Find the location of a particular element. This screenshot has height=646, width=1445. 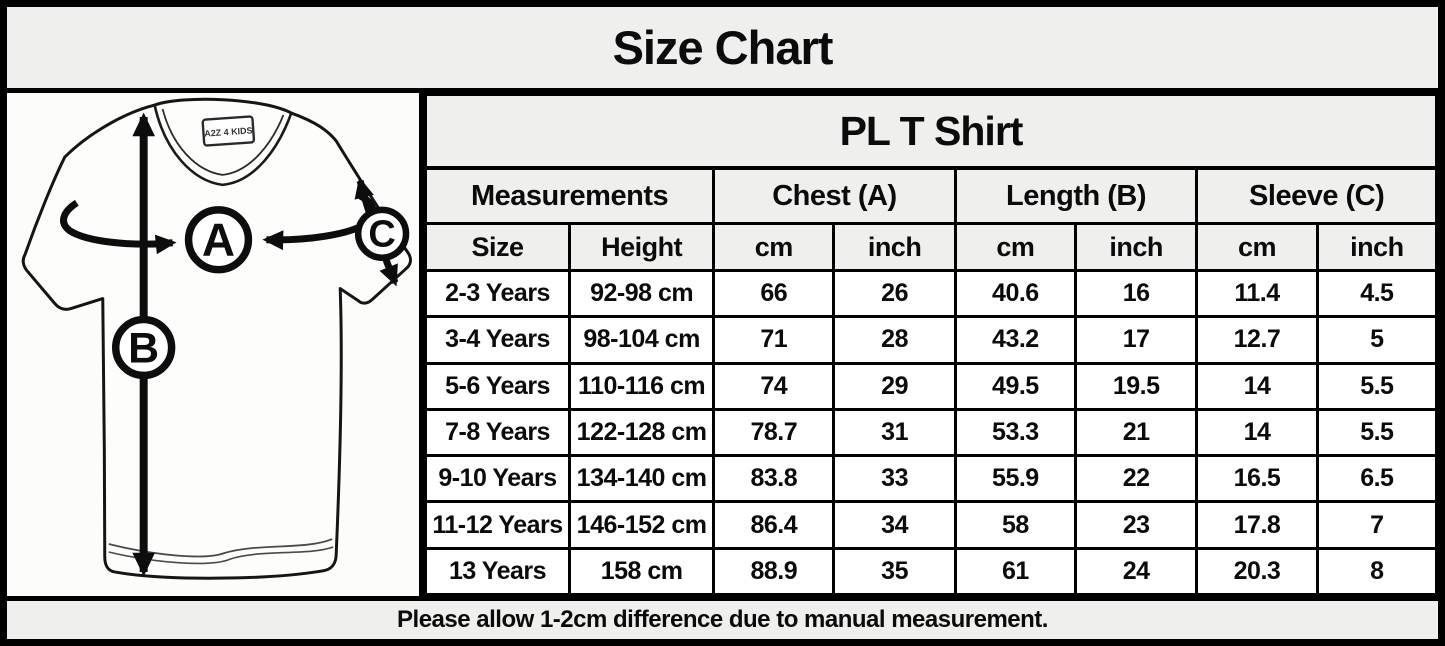

column-header-sleeve-inch: inch is located at coordinates (1377, 247).